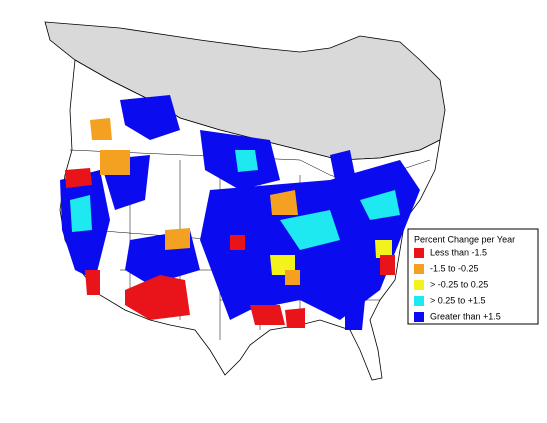 This screenshot has height=423, width=547. Describe the element at coordinates (458, 252) in the screenshot. I see `legend-label: Less than -1.5` at that location.